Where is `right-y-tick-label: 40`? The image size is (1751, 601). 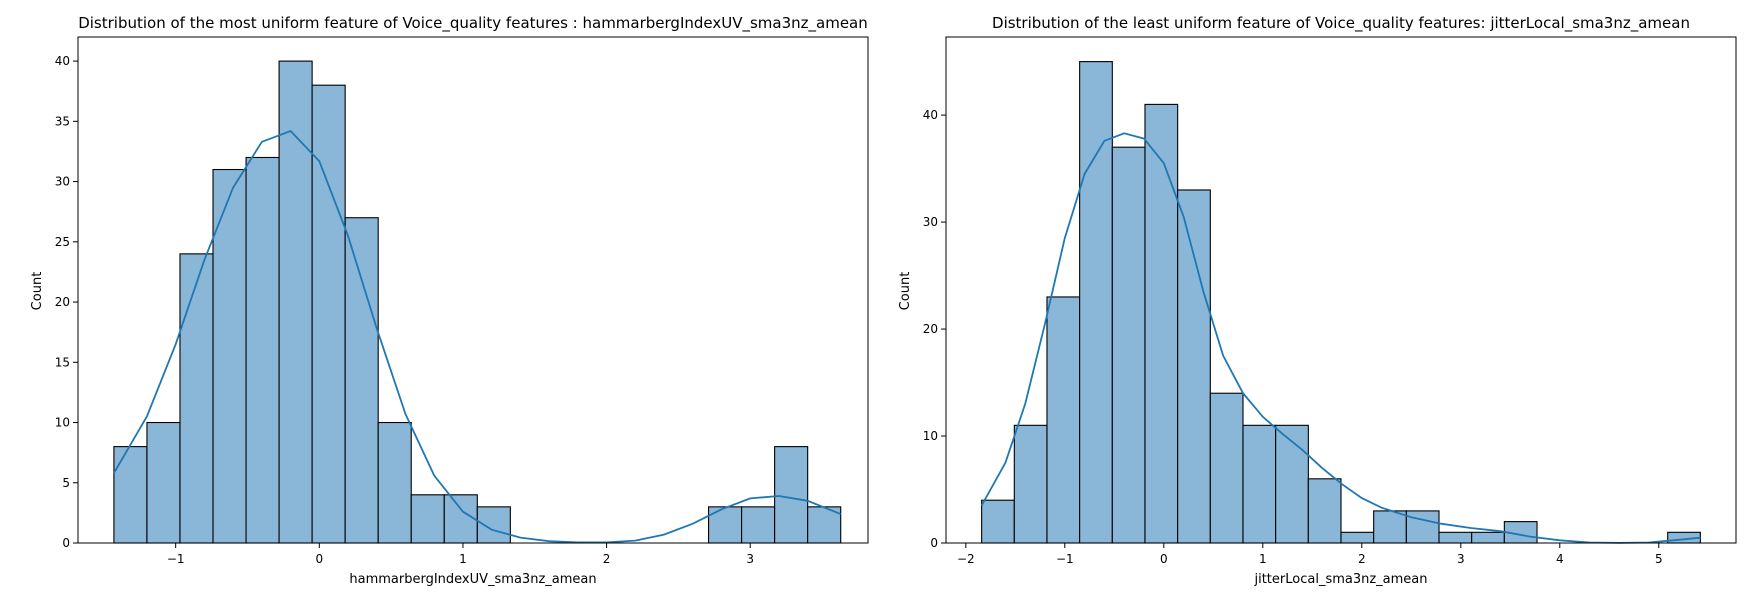 right-y-tick-label: 40 is located at coordinates (930, 115).